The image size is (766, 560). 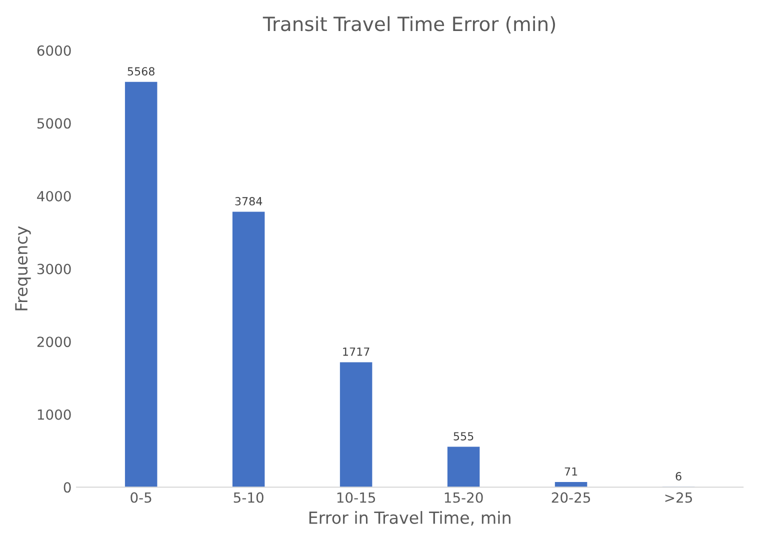 What do you see at coordinates (54, 414) in the screenshot?
I see `y-tick-label: 1000` at bounding box center [54, 414].